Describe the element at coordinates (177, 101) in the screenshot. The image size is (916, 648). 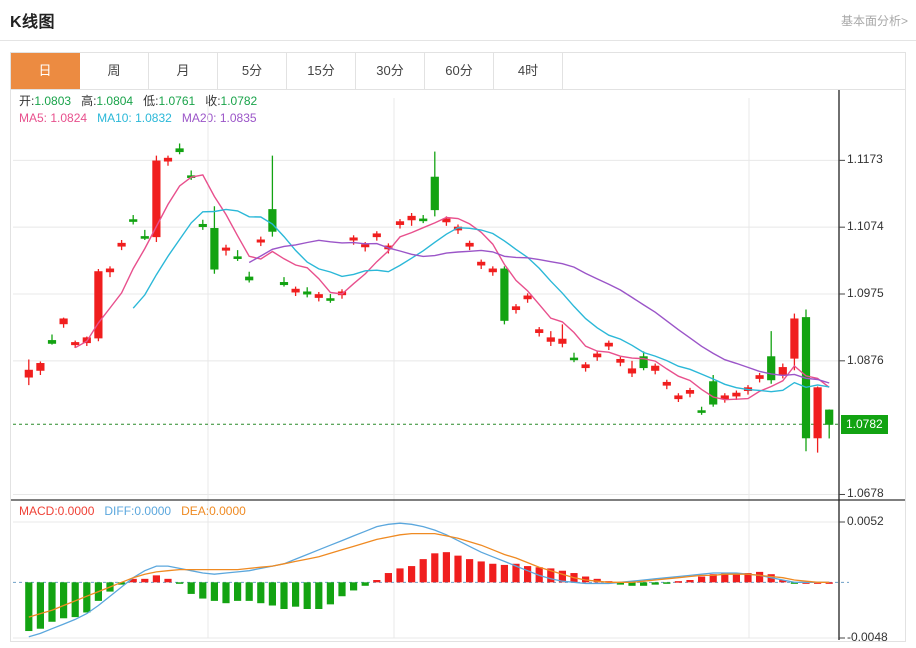
I see `low-value: 1.0761` at that location.